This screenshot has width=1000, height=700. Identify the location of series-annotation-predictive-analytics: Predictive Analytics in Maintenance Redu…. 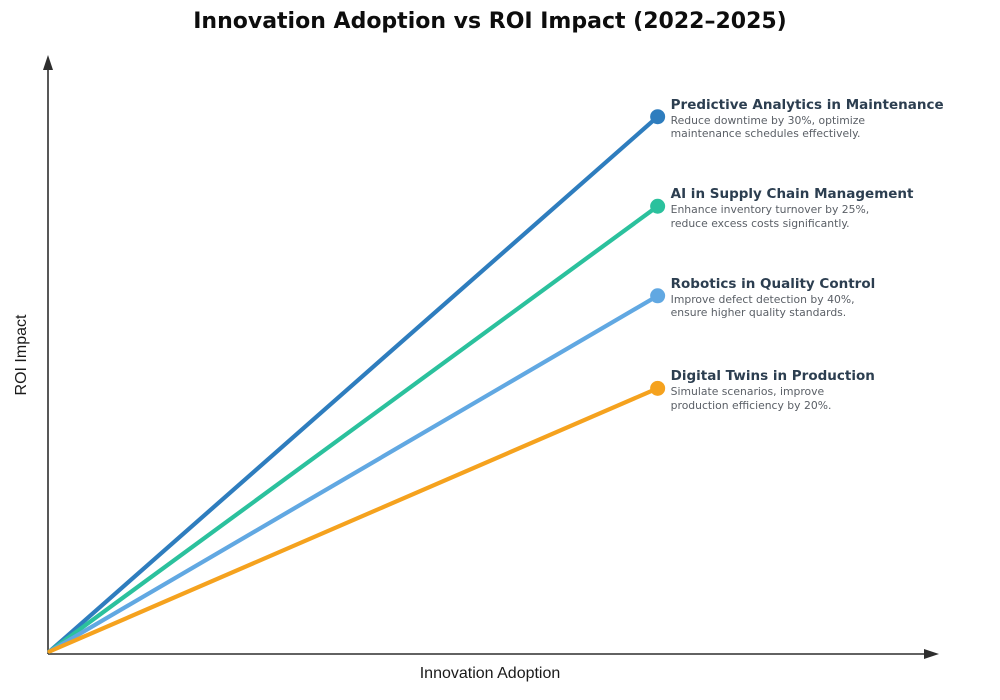
(807, 119).